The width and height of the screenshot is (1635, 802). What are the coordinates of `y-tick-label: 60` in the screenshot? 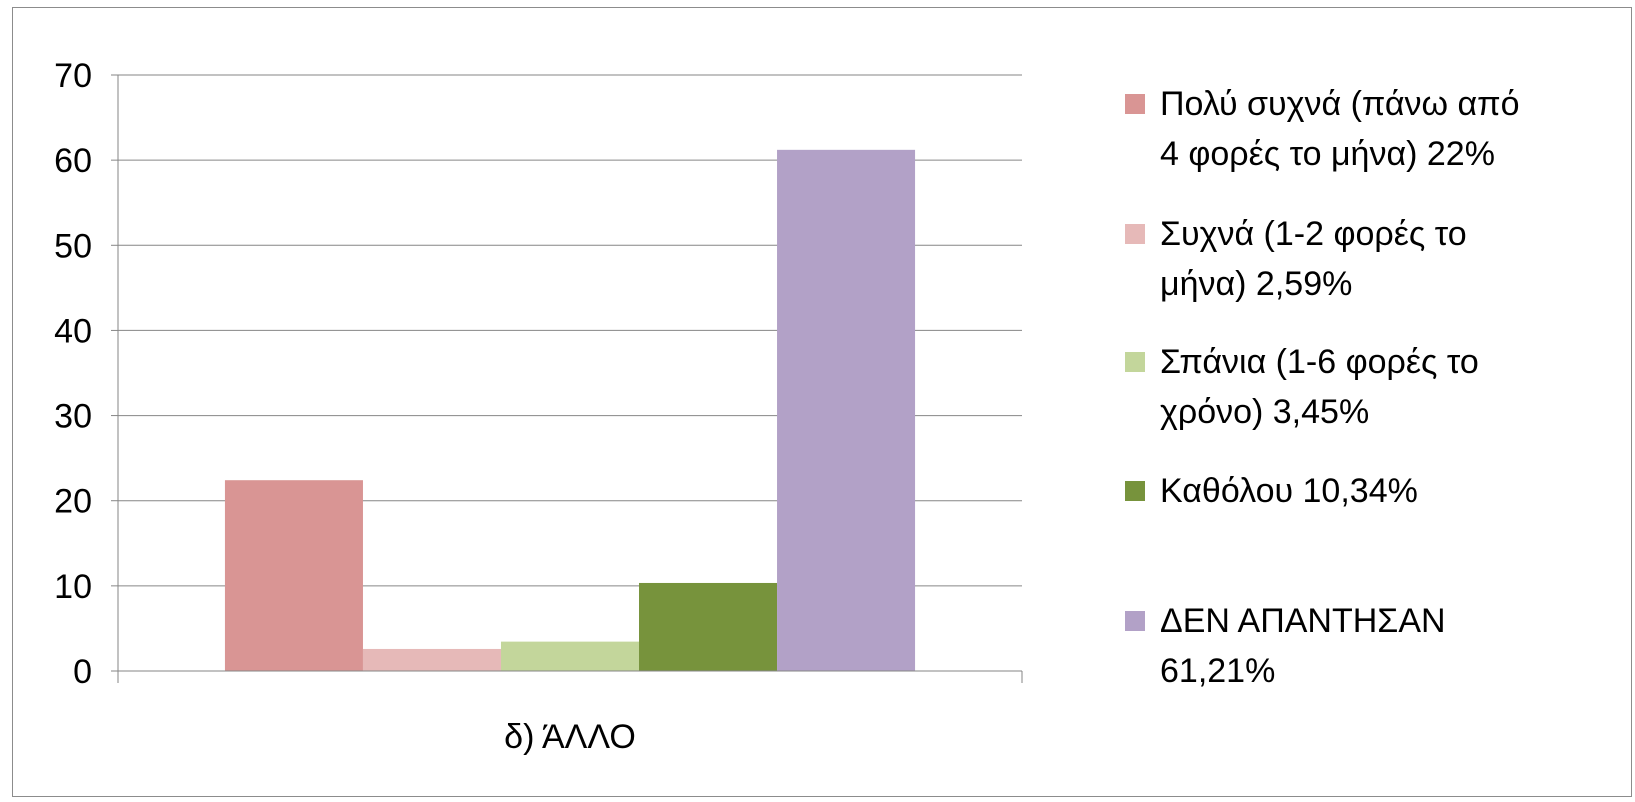 It's located at (73, 161).